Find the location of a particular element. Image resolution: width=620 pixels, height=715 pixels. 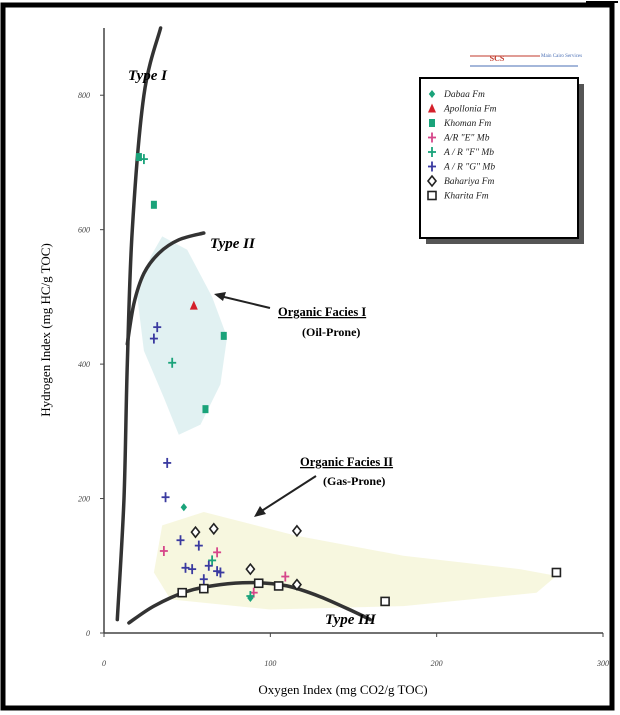

logo-left-text: SCS is located at coordinates (497, 58).